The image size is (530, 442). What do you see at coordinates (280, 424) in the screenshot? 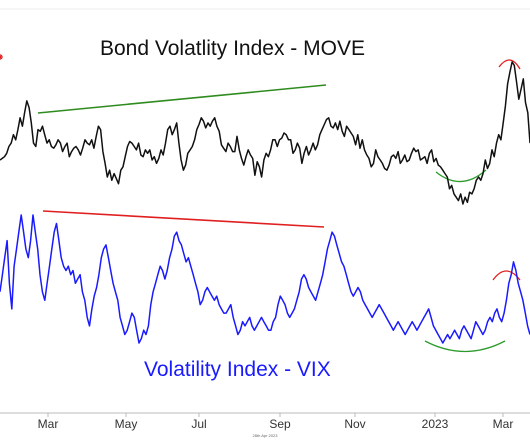
I see `x-tick-label: Sep` at bounding box center [280, 424].